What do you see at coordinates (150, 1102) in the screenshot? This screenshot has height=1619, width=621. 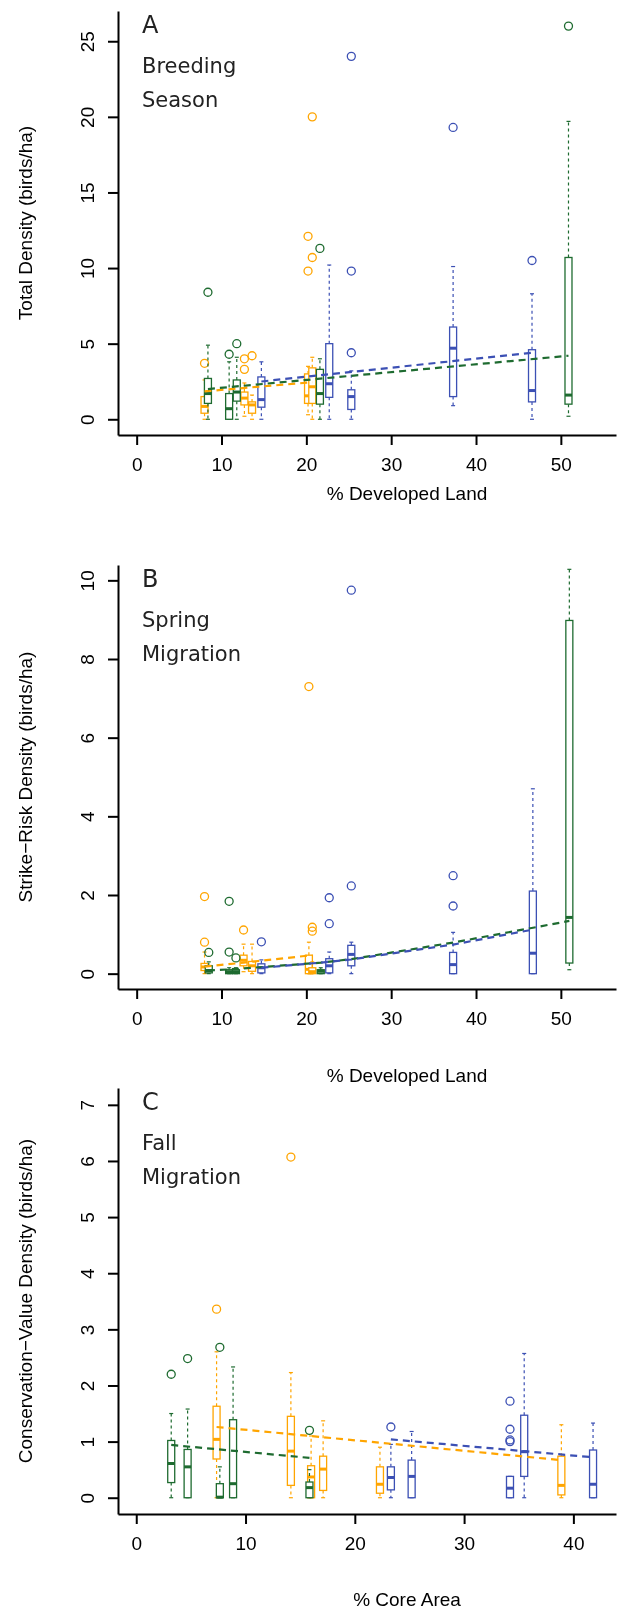 I see `annotation: C` at bounding box center [150, 1102].